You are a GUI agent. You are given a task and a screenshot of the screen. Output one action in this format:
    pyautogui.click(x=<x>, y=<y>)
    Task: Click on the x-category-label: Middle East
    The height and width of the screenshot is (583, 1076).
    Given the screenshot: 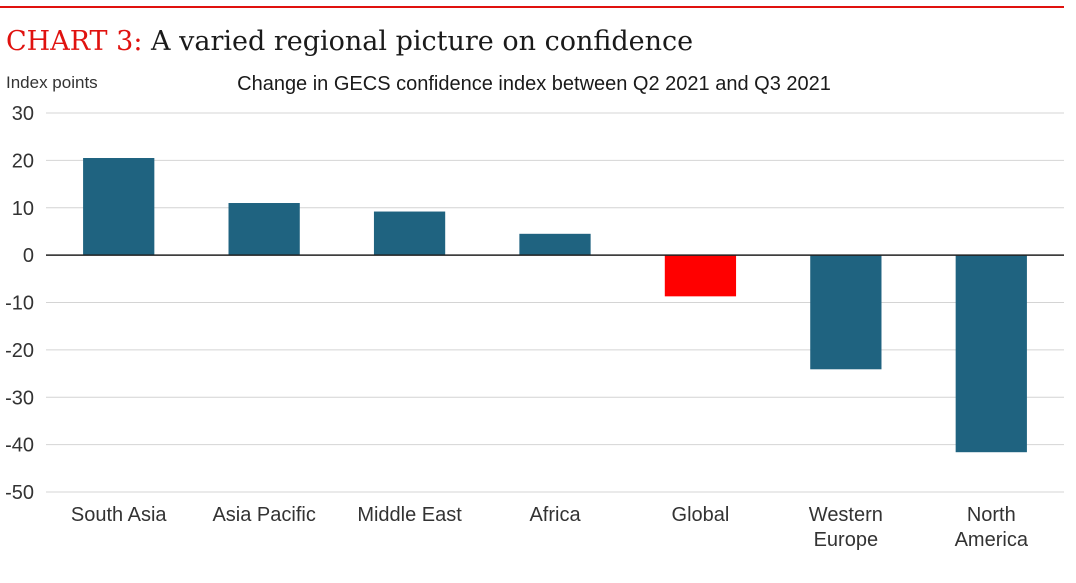 What is the action you would take?
    pyautogui.click(x=409, y=515)
    